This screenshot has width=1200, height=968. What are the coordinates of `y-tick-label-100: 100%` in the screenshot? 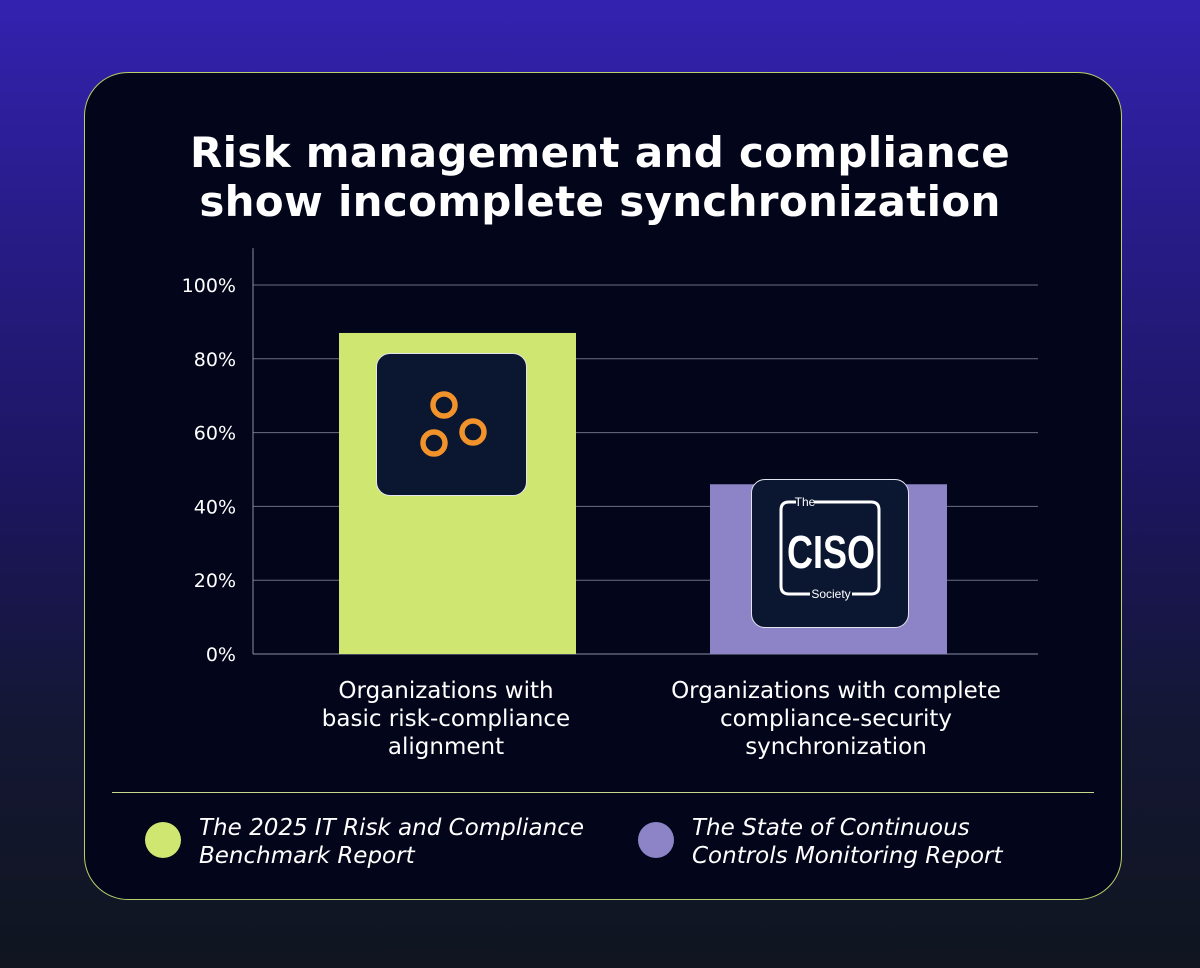 It's located at (209, 286).